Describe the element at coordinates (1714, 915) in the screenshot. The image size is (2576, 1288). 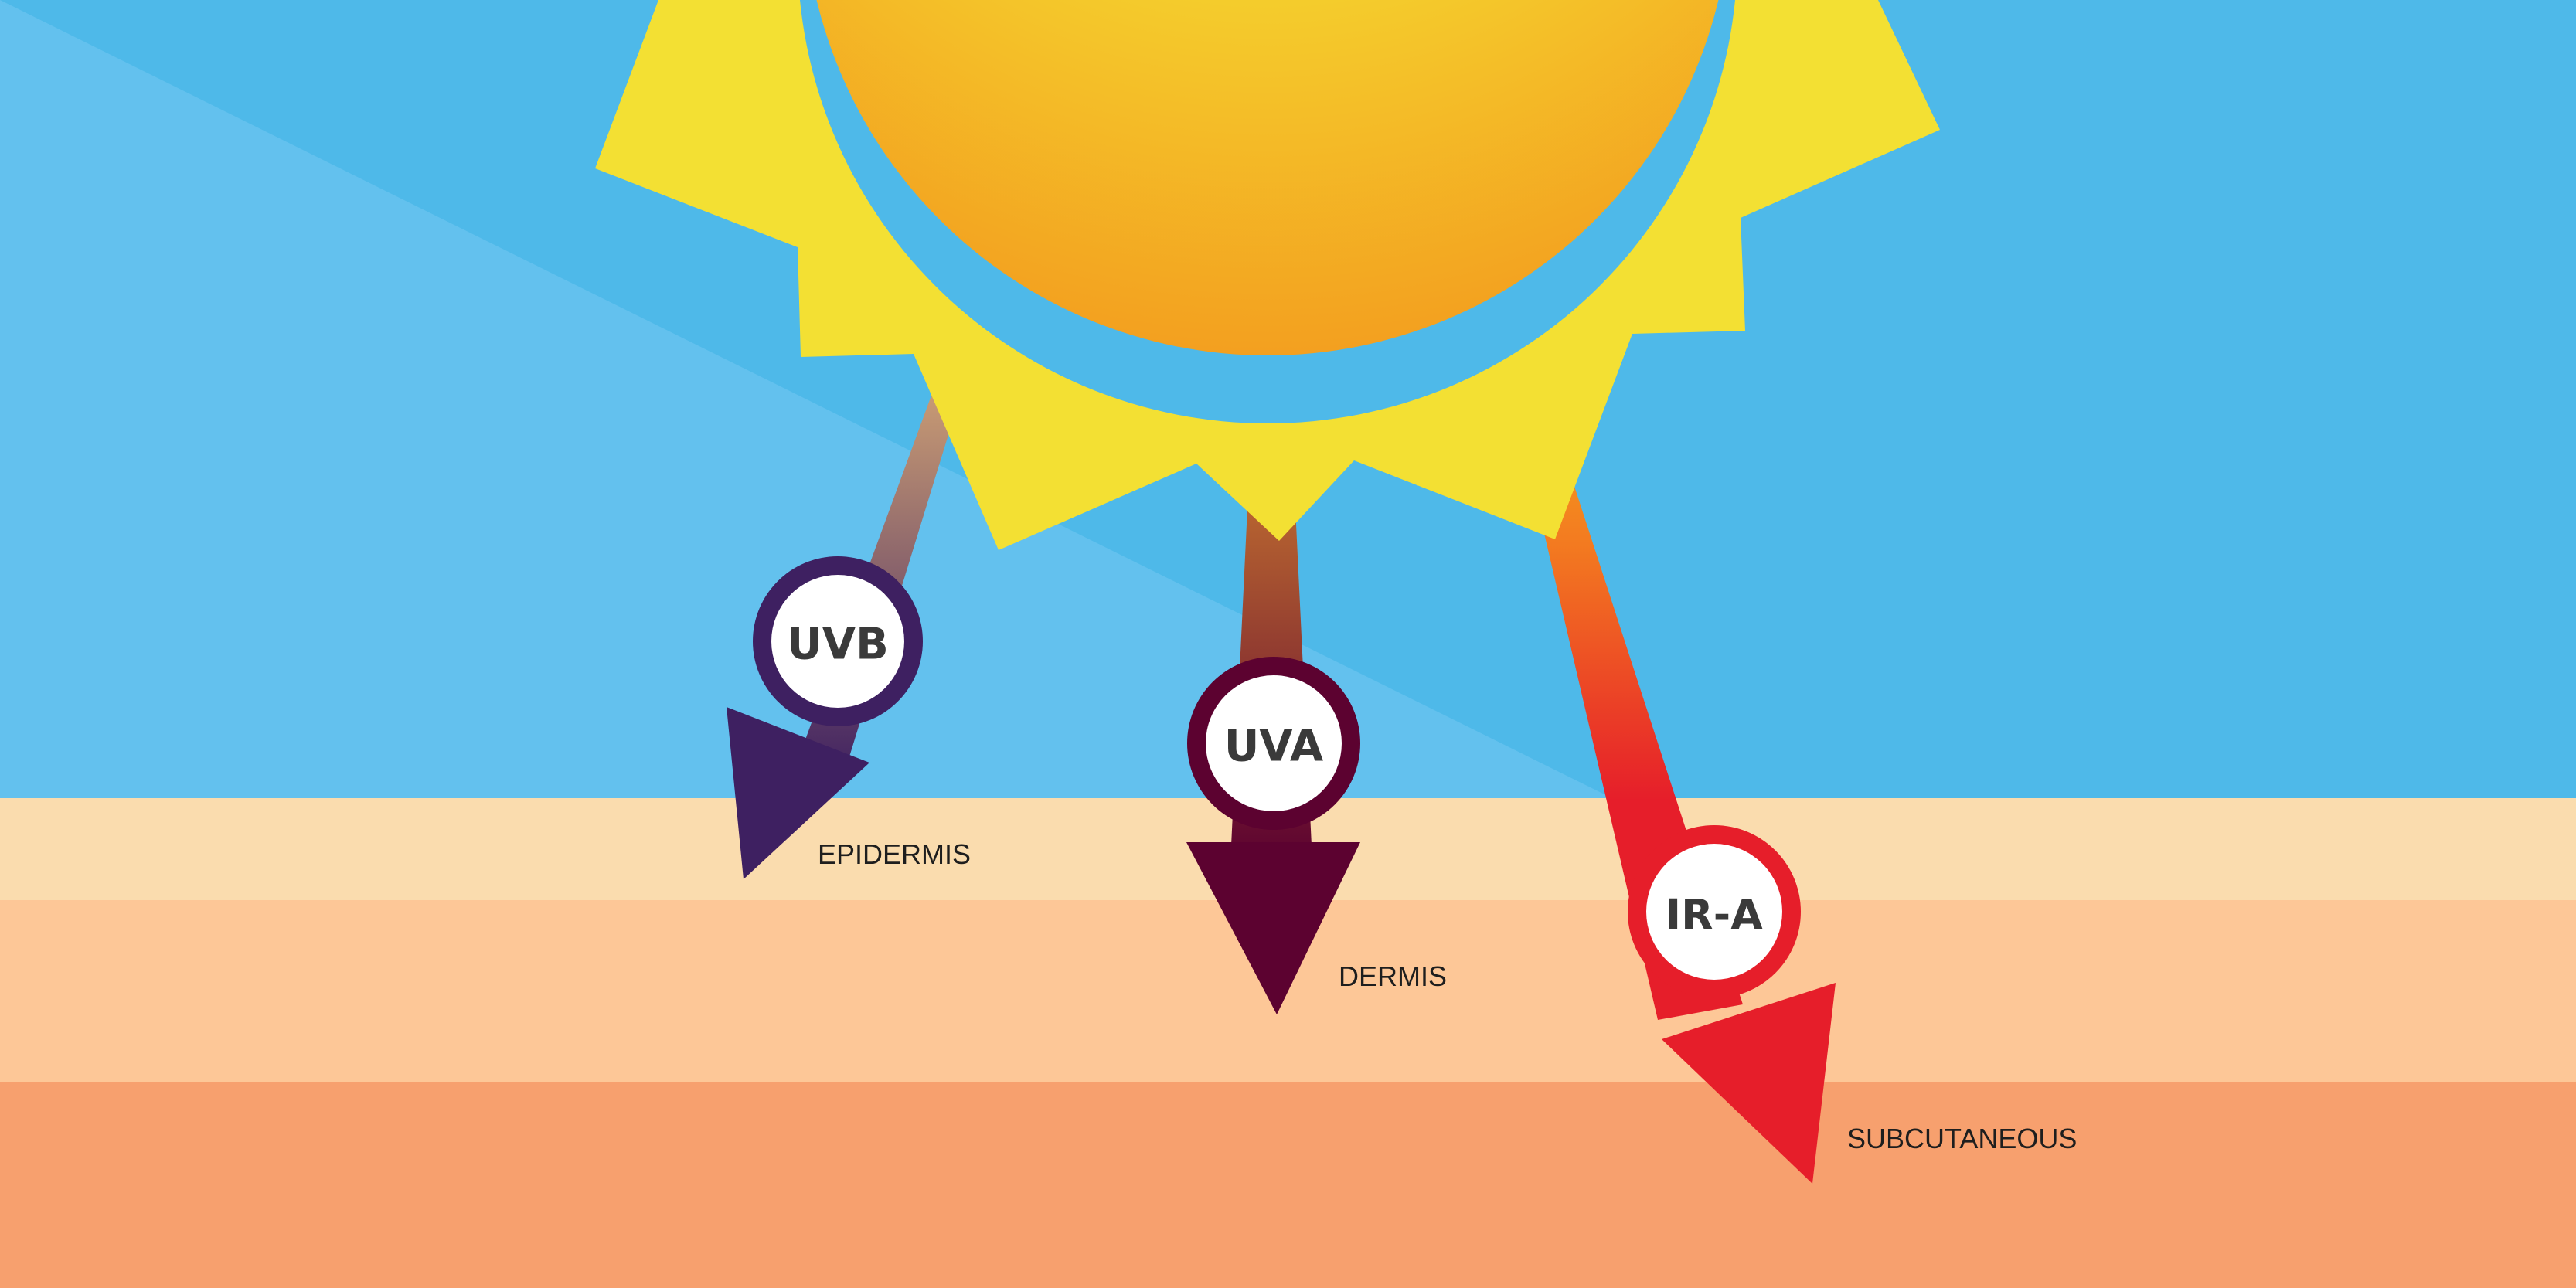
I see `ira-label: IR-A` at that location.